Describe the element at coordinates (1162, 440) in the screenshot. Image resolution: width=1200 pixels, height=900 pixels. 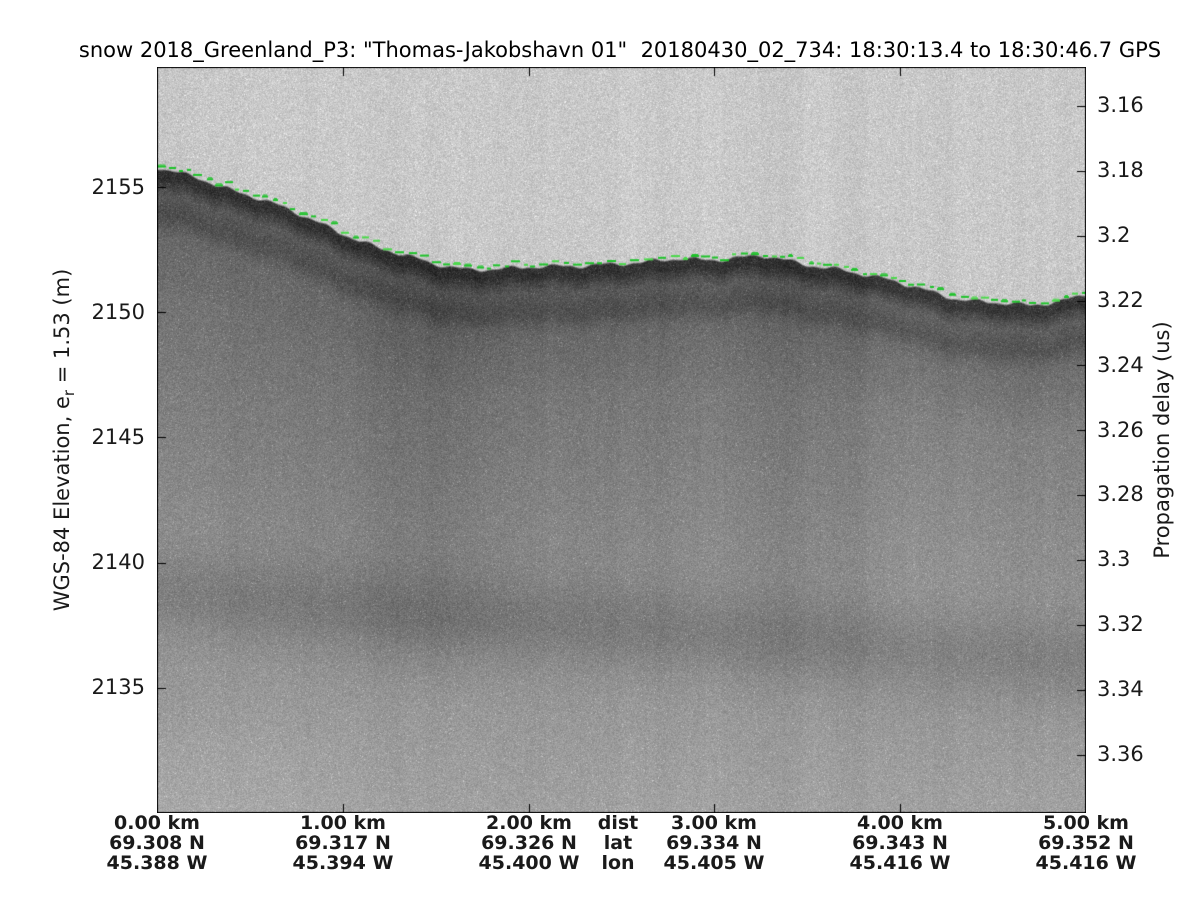
I see `right-axis-label: Propagation delay (us)` at that location.